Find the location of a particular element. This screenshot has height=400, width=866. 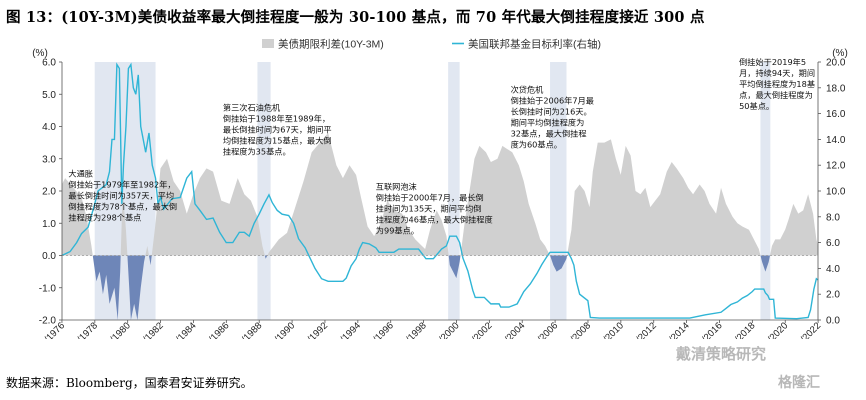

annotation-line: 50基点。 is located at coordinates (756, 106).